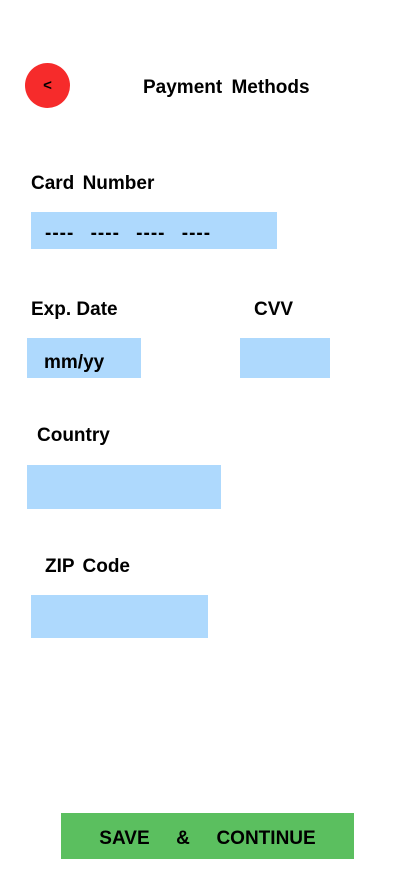 Image resolution: width=402 pixels, height=874 pixels. Describe the element at coordinates (154, 230) in the screenshot. I see `card-number-input` at that location.